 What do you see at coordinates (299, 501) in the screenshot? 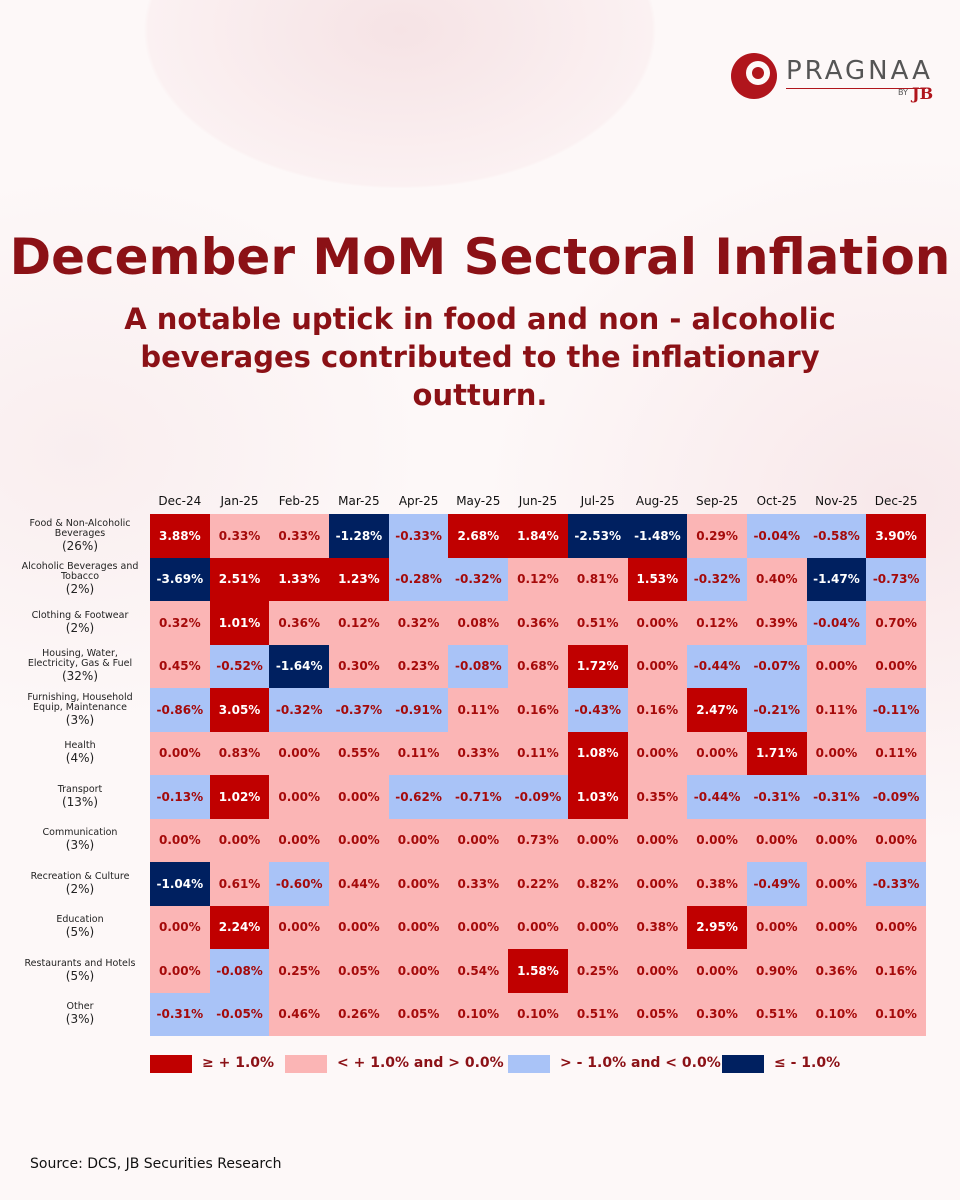
I see `column-header: Feb-25` at bounding box center [299, 501].